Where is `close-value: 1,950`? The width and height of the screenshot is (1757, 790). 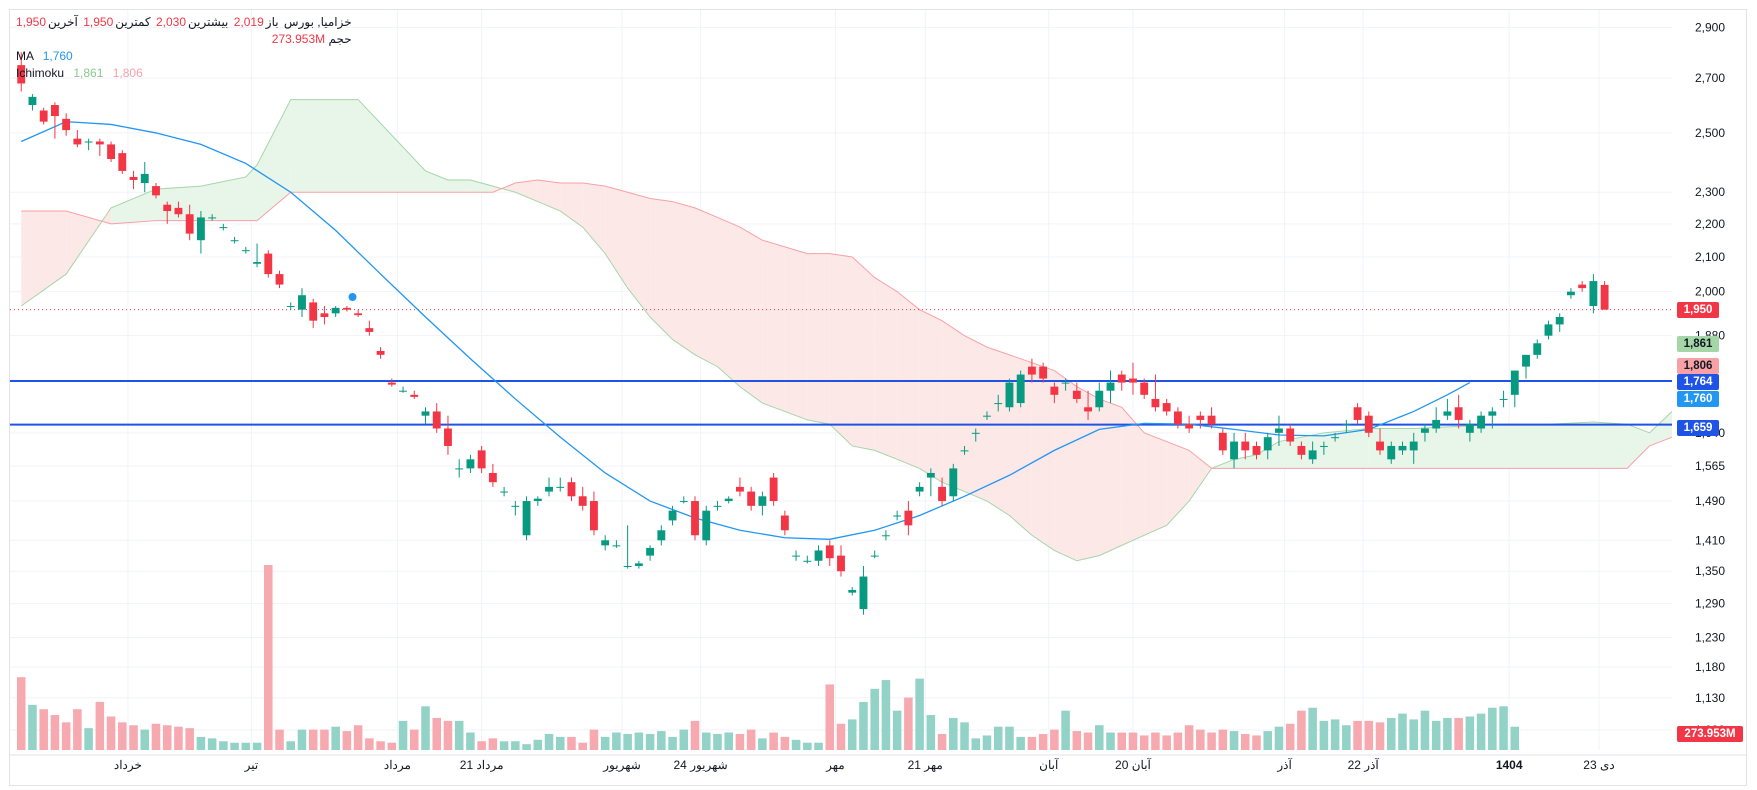 close-value: 1,950 is located at coordinates (31, 22).